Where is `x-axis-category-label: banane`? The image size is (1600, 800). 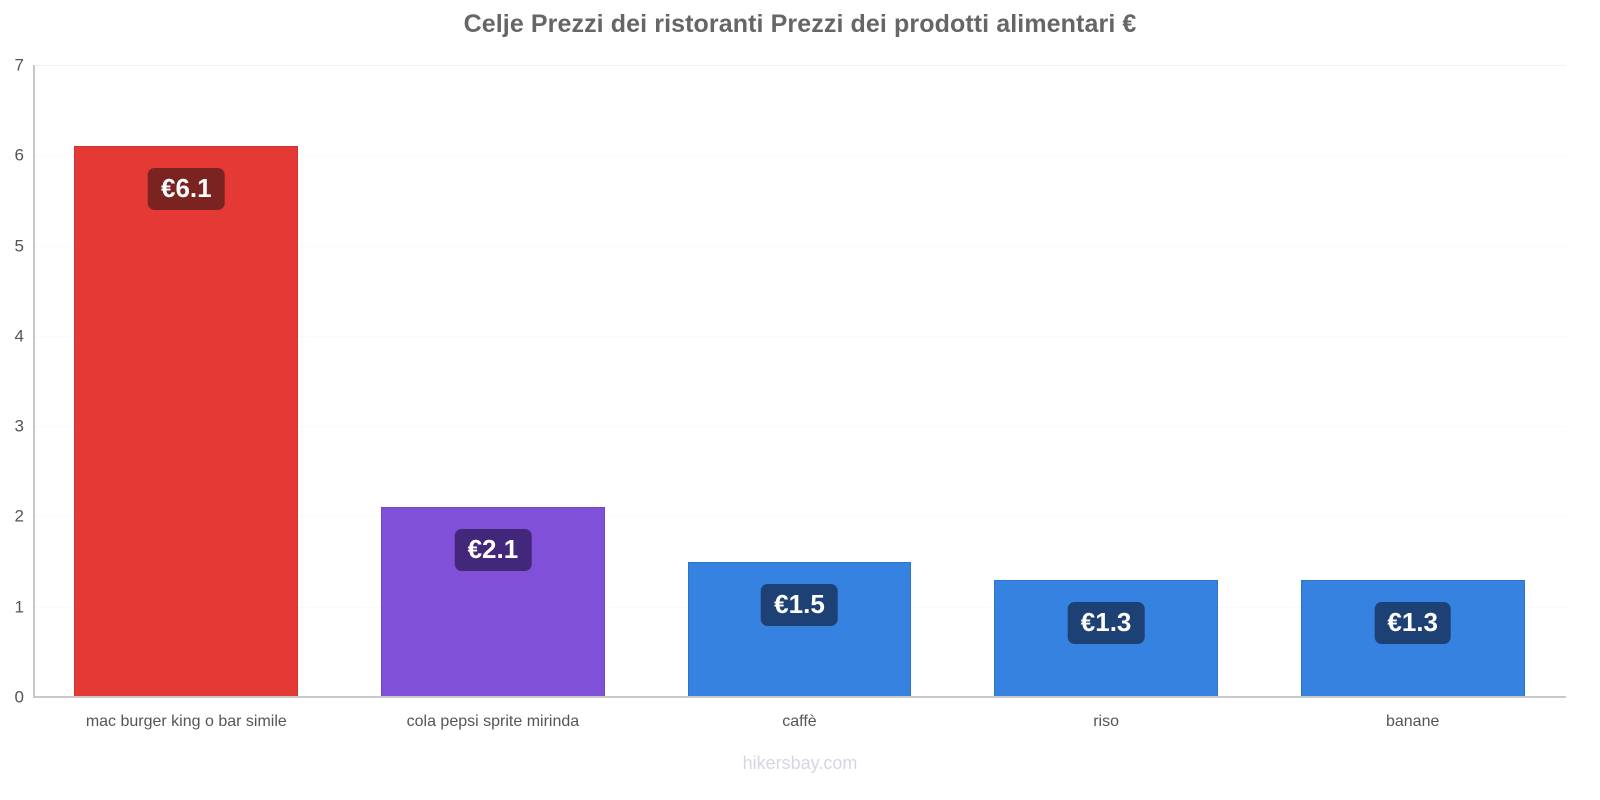 x-axis-category-label: banane is located at coordinates (1412, 721).